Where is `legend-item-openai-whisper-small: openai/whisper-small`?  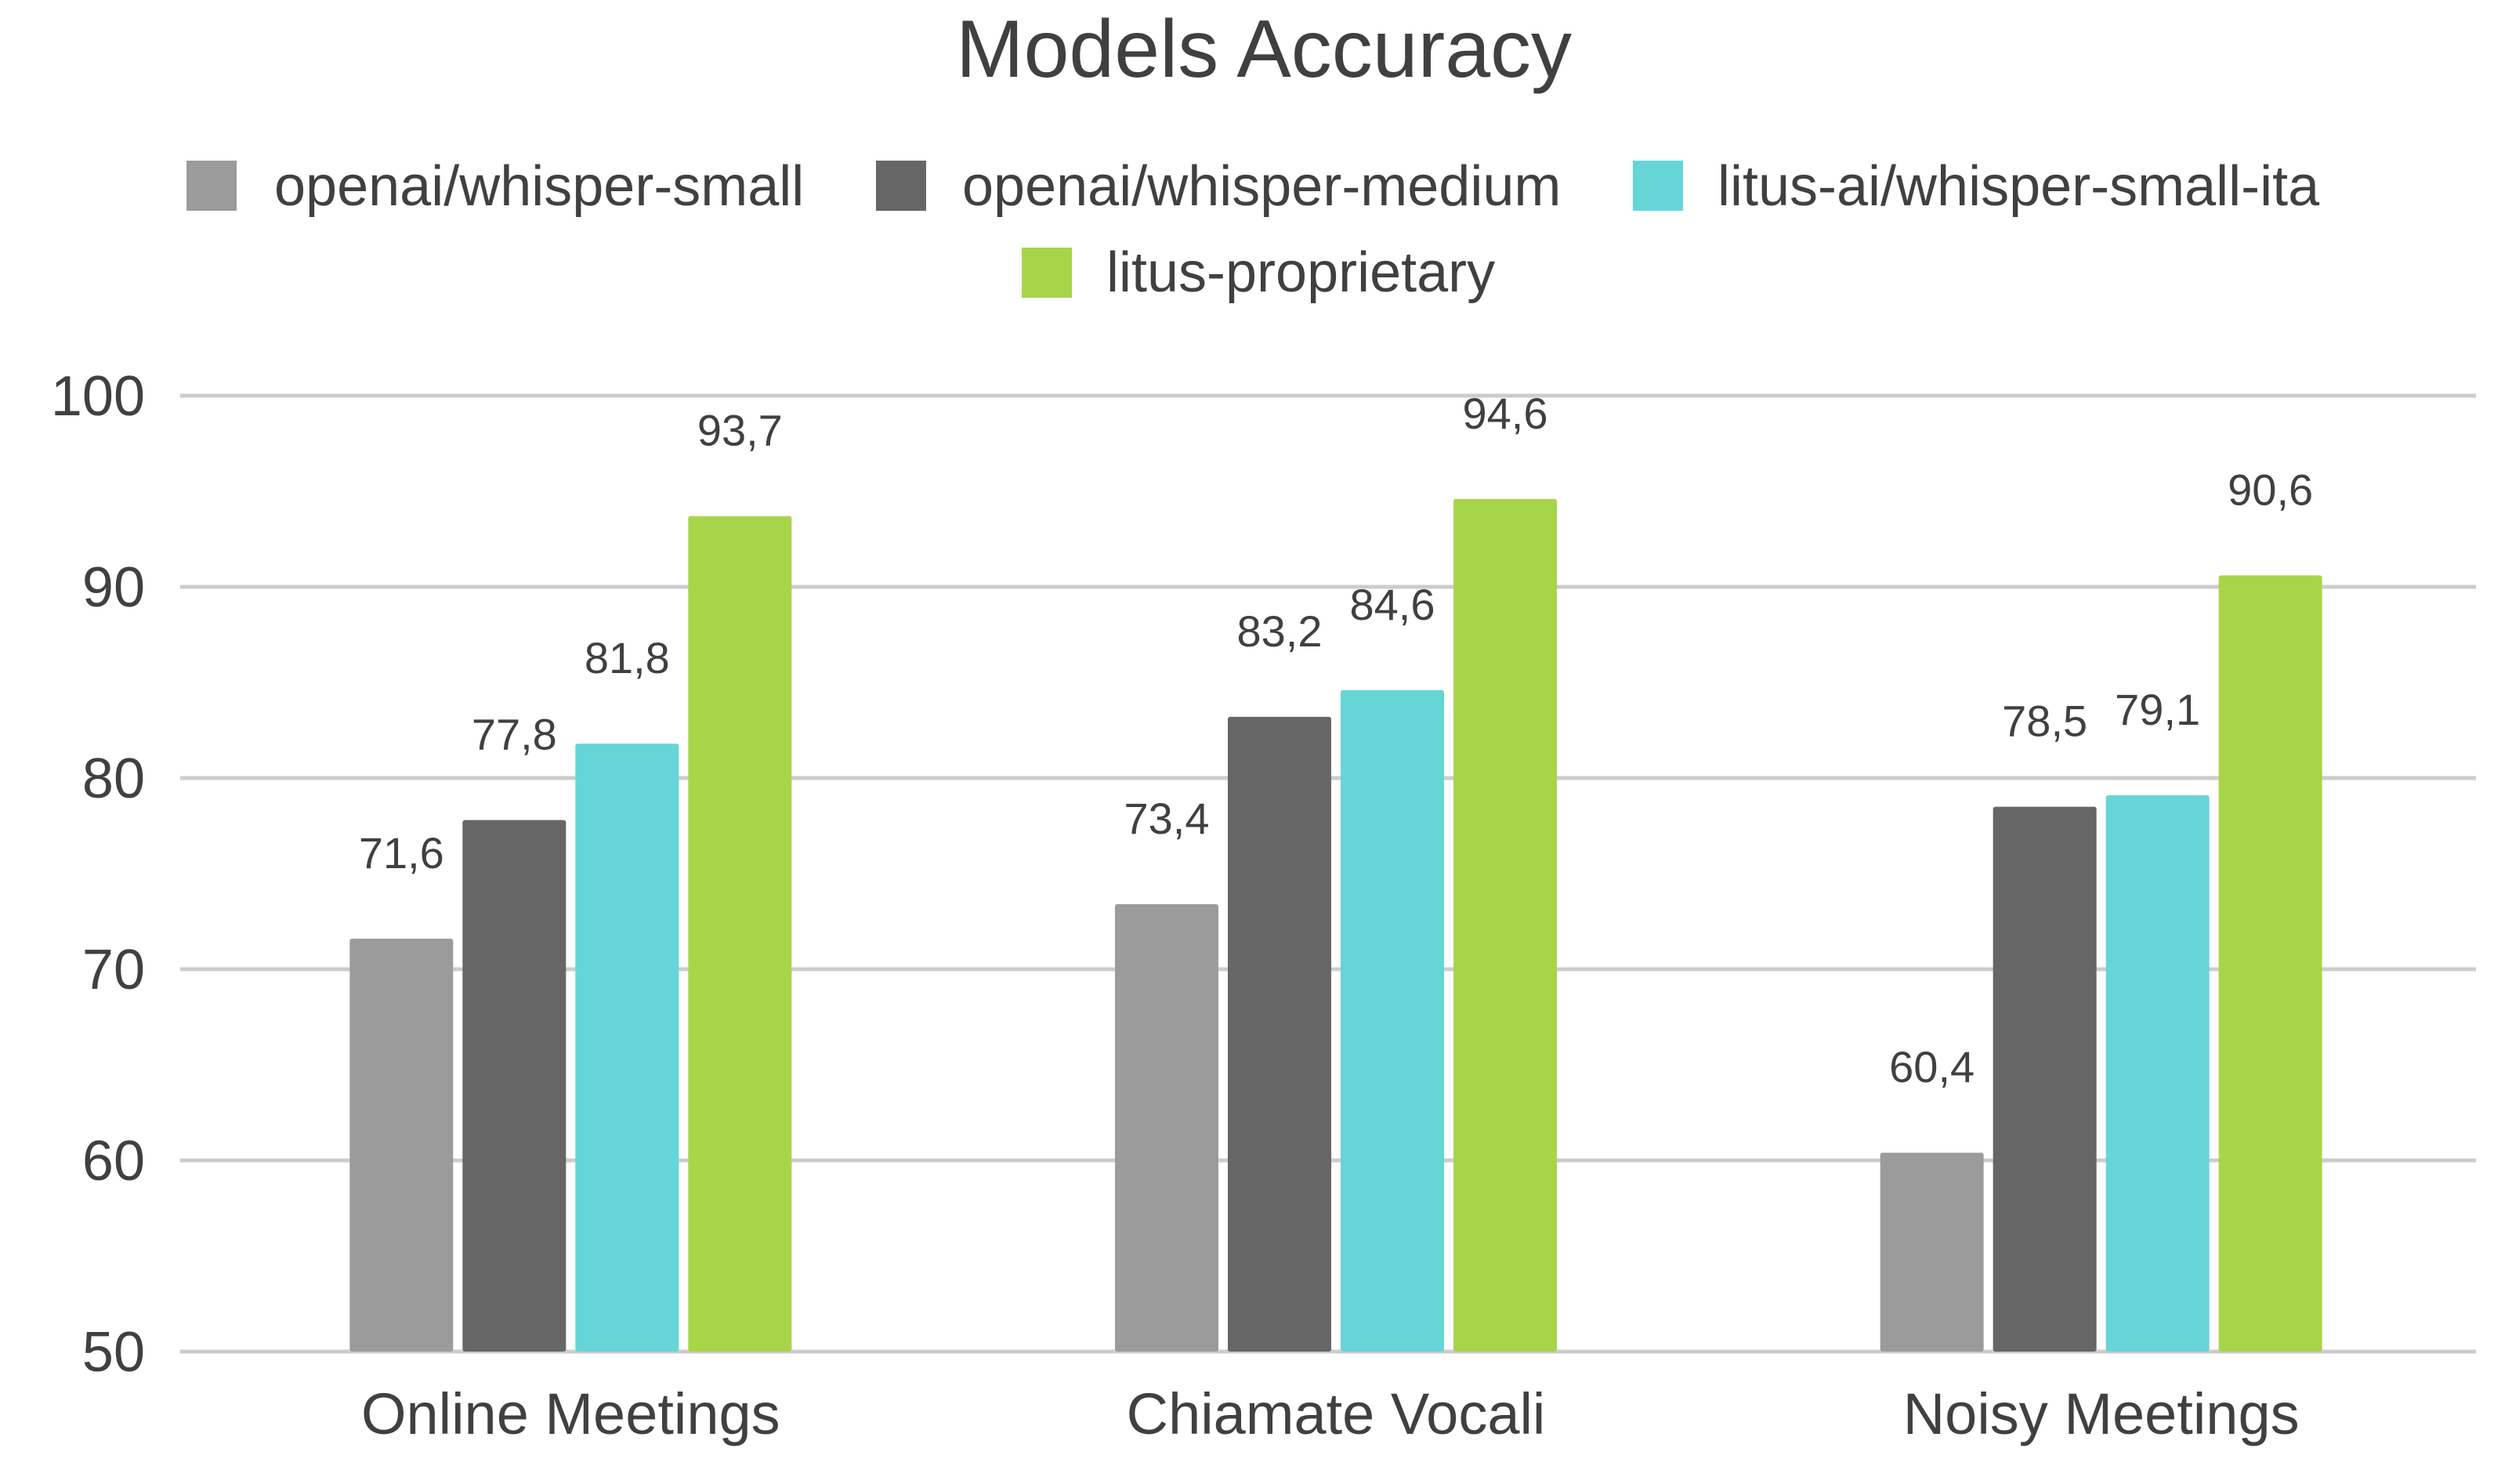 legend-item-openai-whisper-small: openai/whisper-small is located at coordinates (495, 186).